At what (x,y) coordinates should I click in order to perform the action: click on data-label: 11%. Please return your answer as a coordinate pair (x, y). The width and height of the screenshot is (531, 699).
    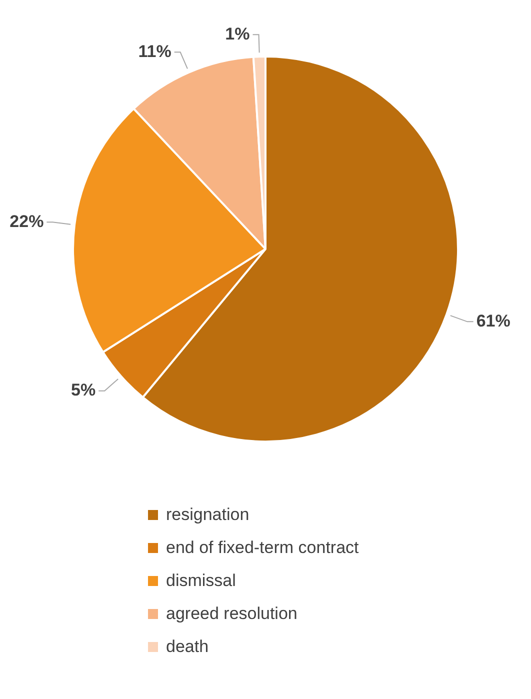
    Looking at the image, I should click on (155, 51).